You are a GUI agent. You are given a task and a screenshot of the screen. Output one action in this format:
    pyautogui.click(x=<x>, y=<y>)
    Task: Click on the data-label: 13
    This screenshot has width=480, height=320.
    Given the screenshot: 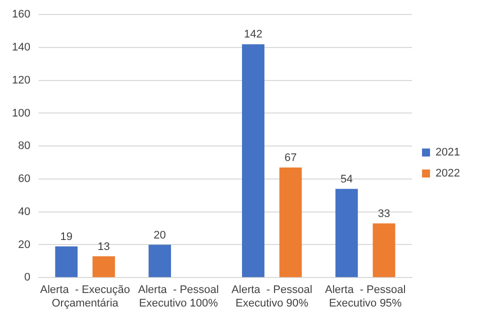 What is the action you would take?
    pyautogui.click(x=104, y=246)
    